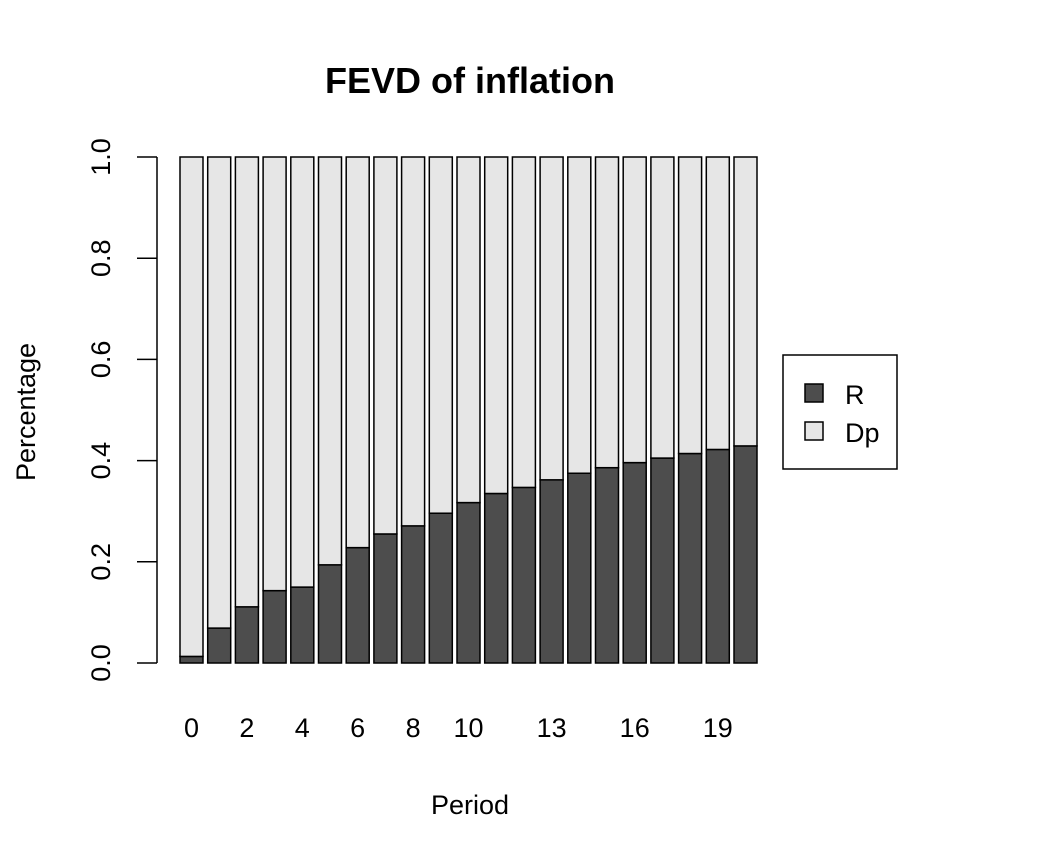 The width and height of the screenshot is (1056, 864). What do you see at coordinates (101, 258) in the screenshot?
I see `y-tick-label: 0.8` at bounding box center [101, 258].